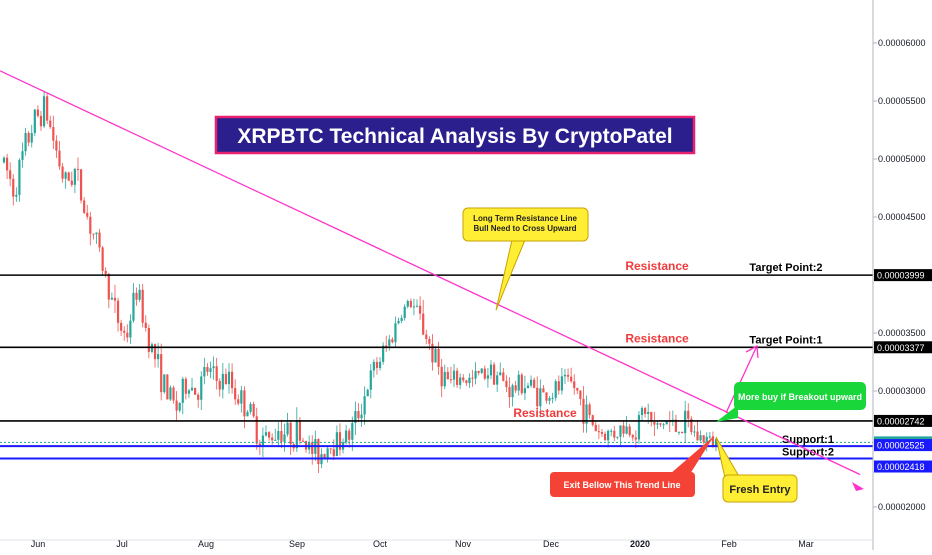 This screenshot has height=555, width=932. I want to click on price-tick-label: 0.00002000, so click(902, 507).